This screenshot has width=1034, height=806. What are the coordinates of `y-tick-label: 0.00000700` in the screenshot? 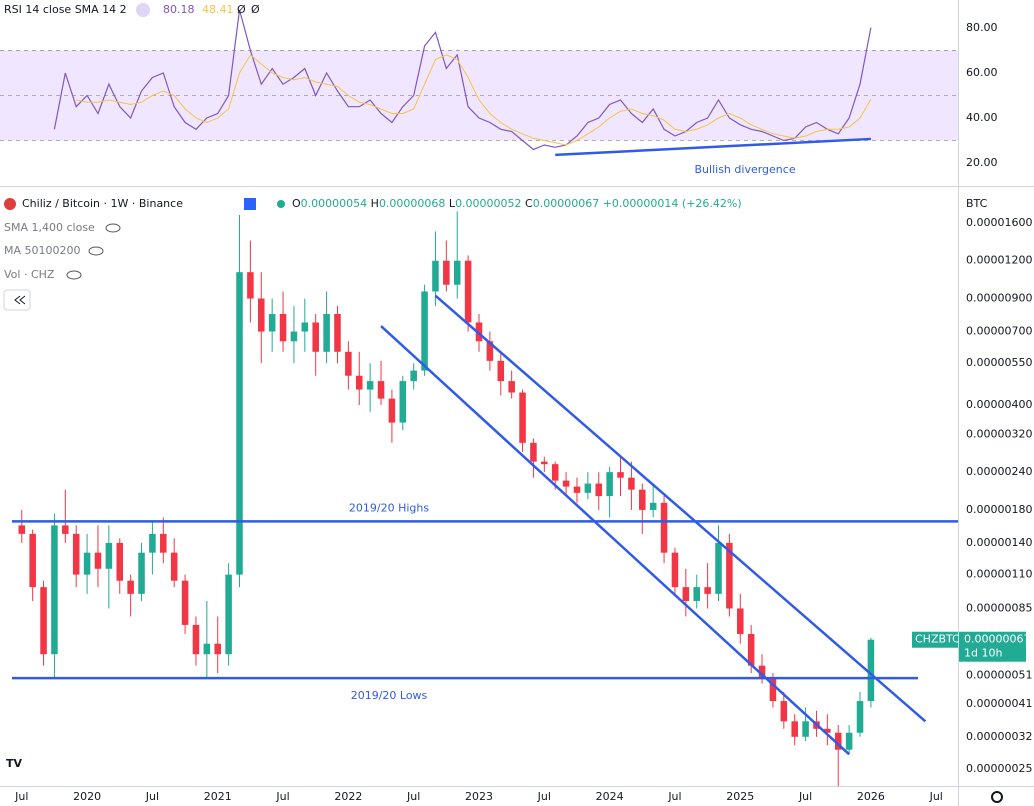 It's located at (999, 331).